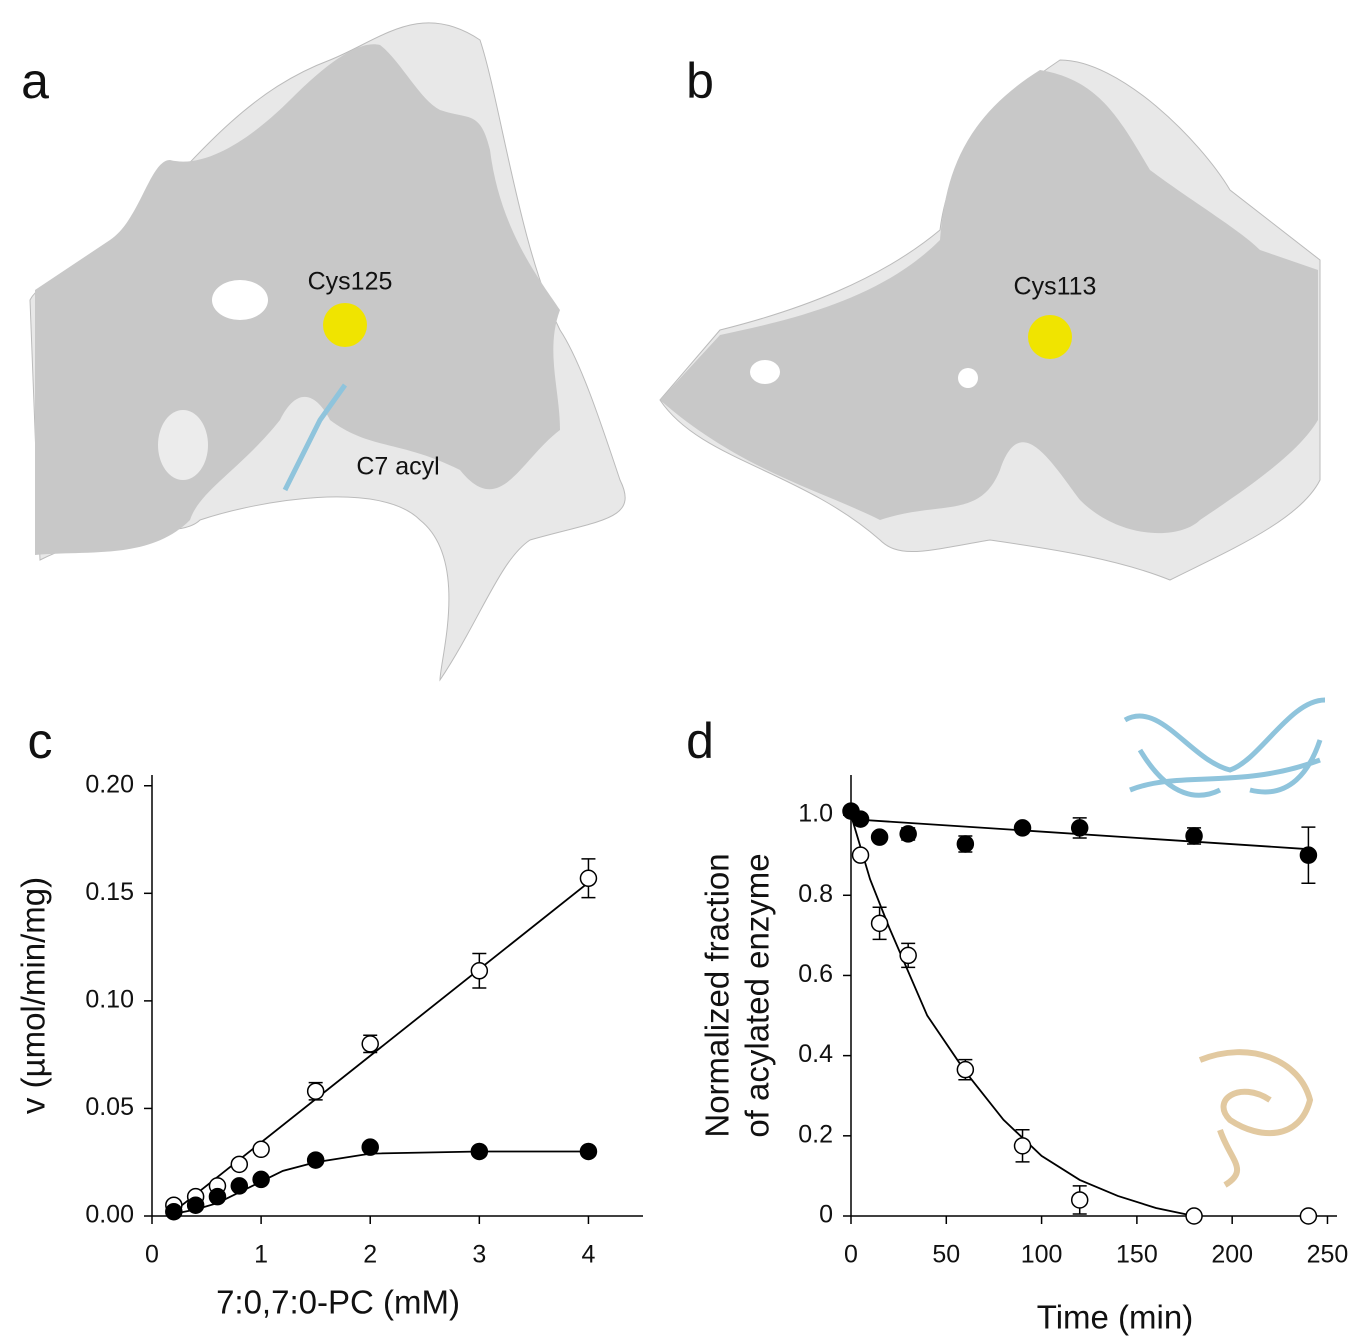 The image size is (1356, 1340). Describe the element at coordinates (700, 741) in the screenshot. I see `panel-label: d` at that location.